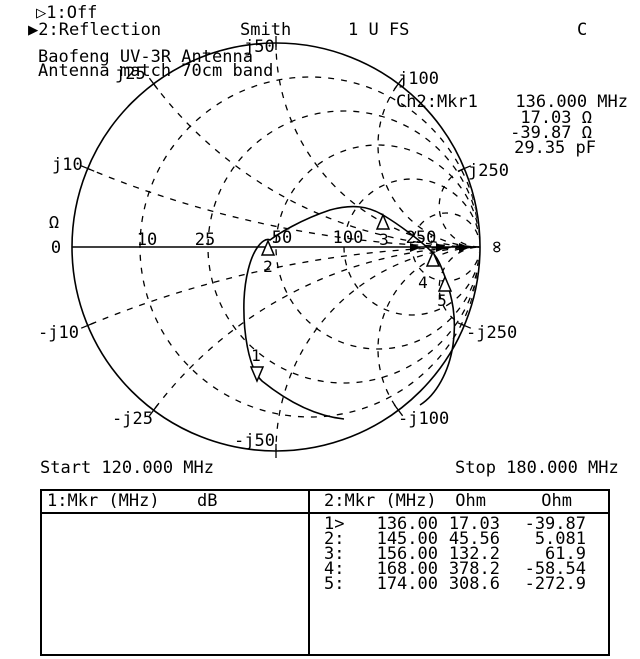  Describe the element at coordinates (147, 240) in the screenshot. I see `axis-label-10: 10` at that location.